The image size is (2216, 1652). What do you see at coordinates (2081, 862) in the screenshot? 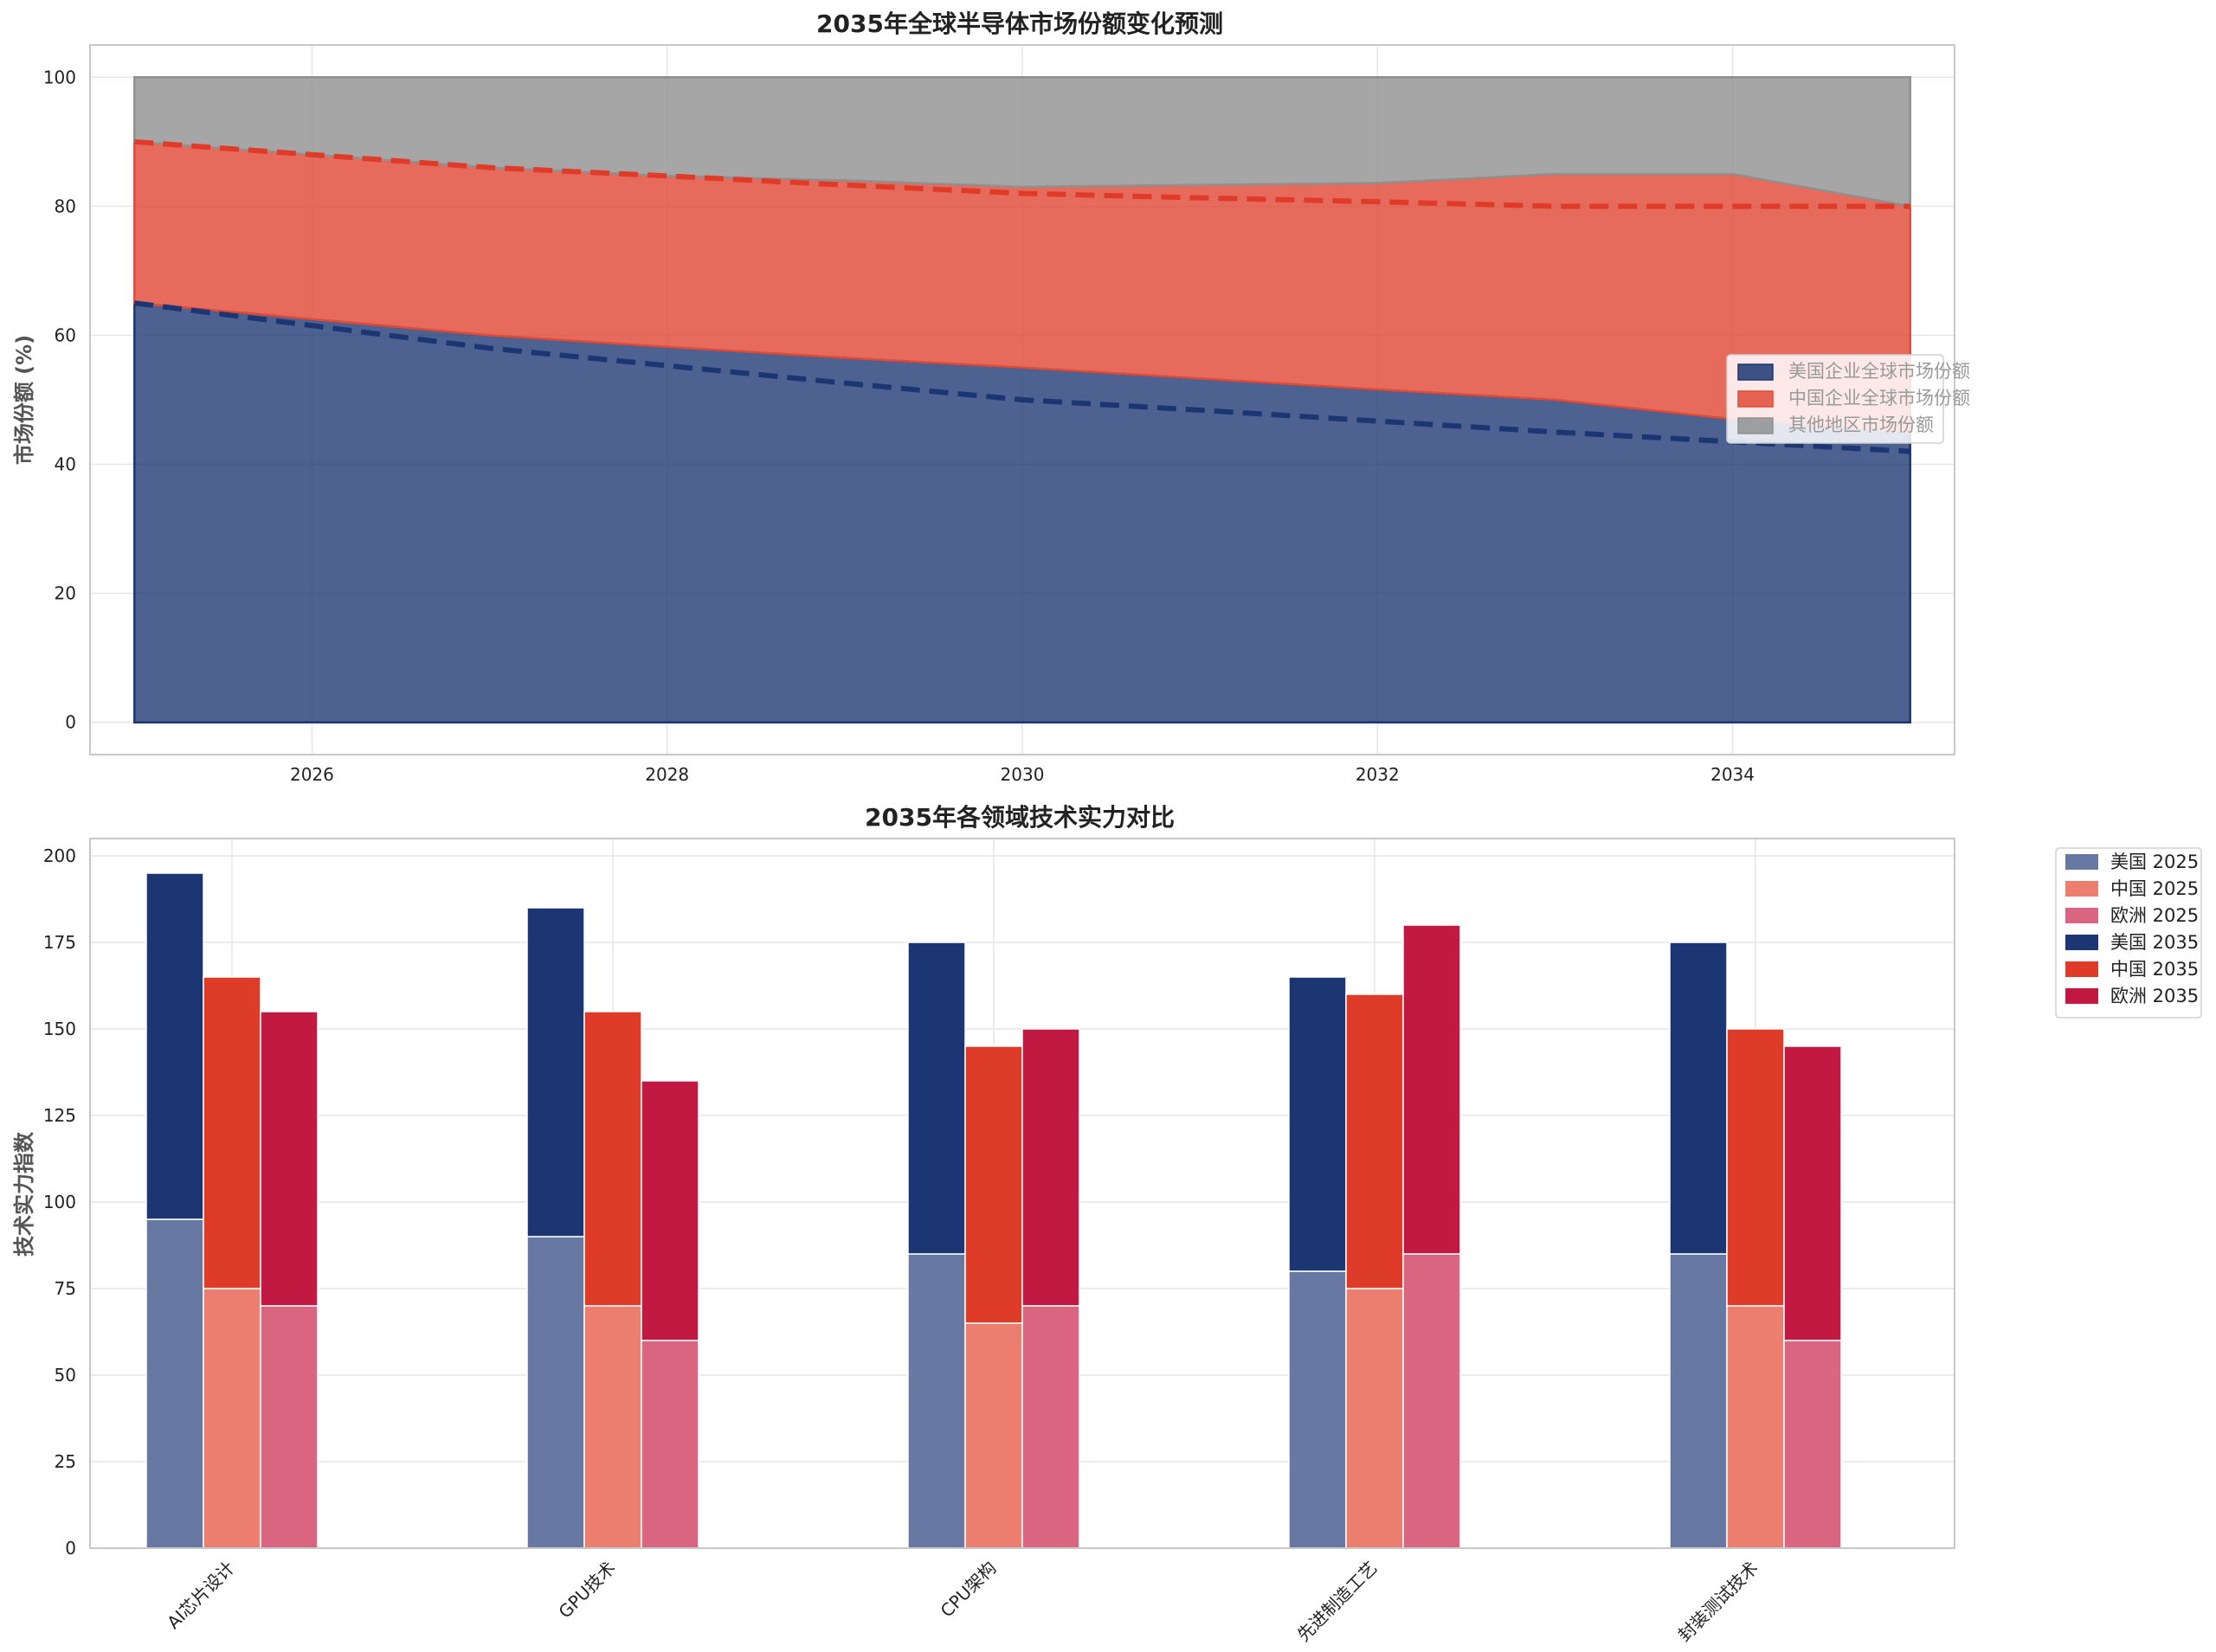
I see `legend-swatch-us-2025` at bounding box center [2081, 862].